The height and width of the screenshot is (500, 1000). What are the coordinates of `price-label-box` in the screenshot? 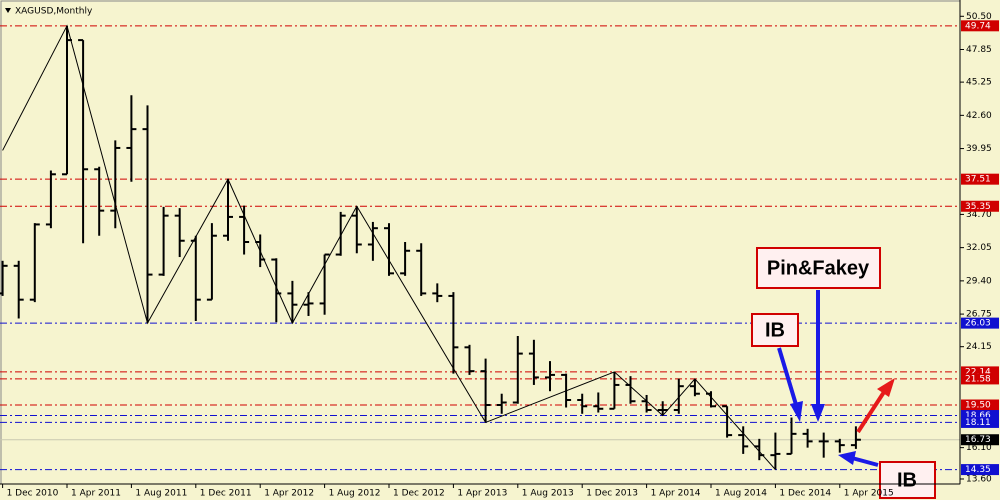 It's located at (980, 440).